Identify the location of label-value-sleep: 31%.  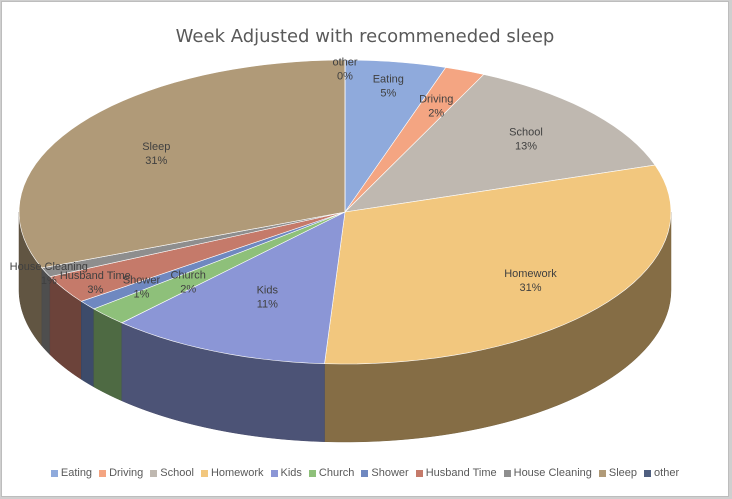
(156, 161).